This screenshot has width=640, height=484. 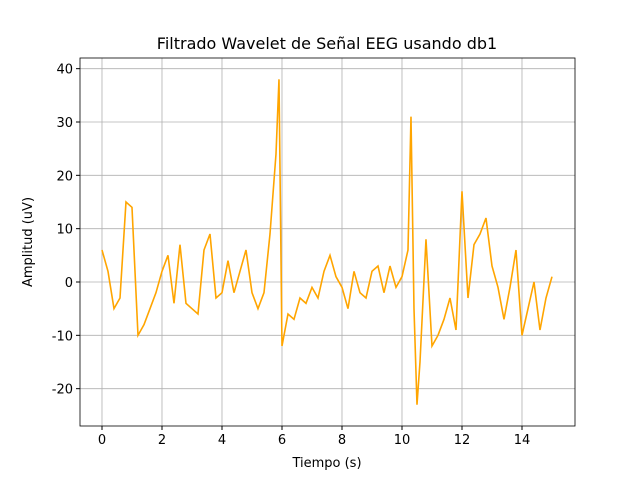 I want to click on y-tick-label: 10, so click(x=64, y=230).